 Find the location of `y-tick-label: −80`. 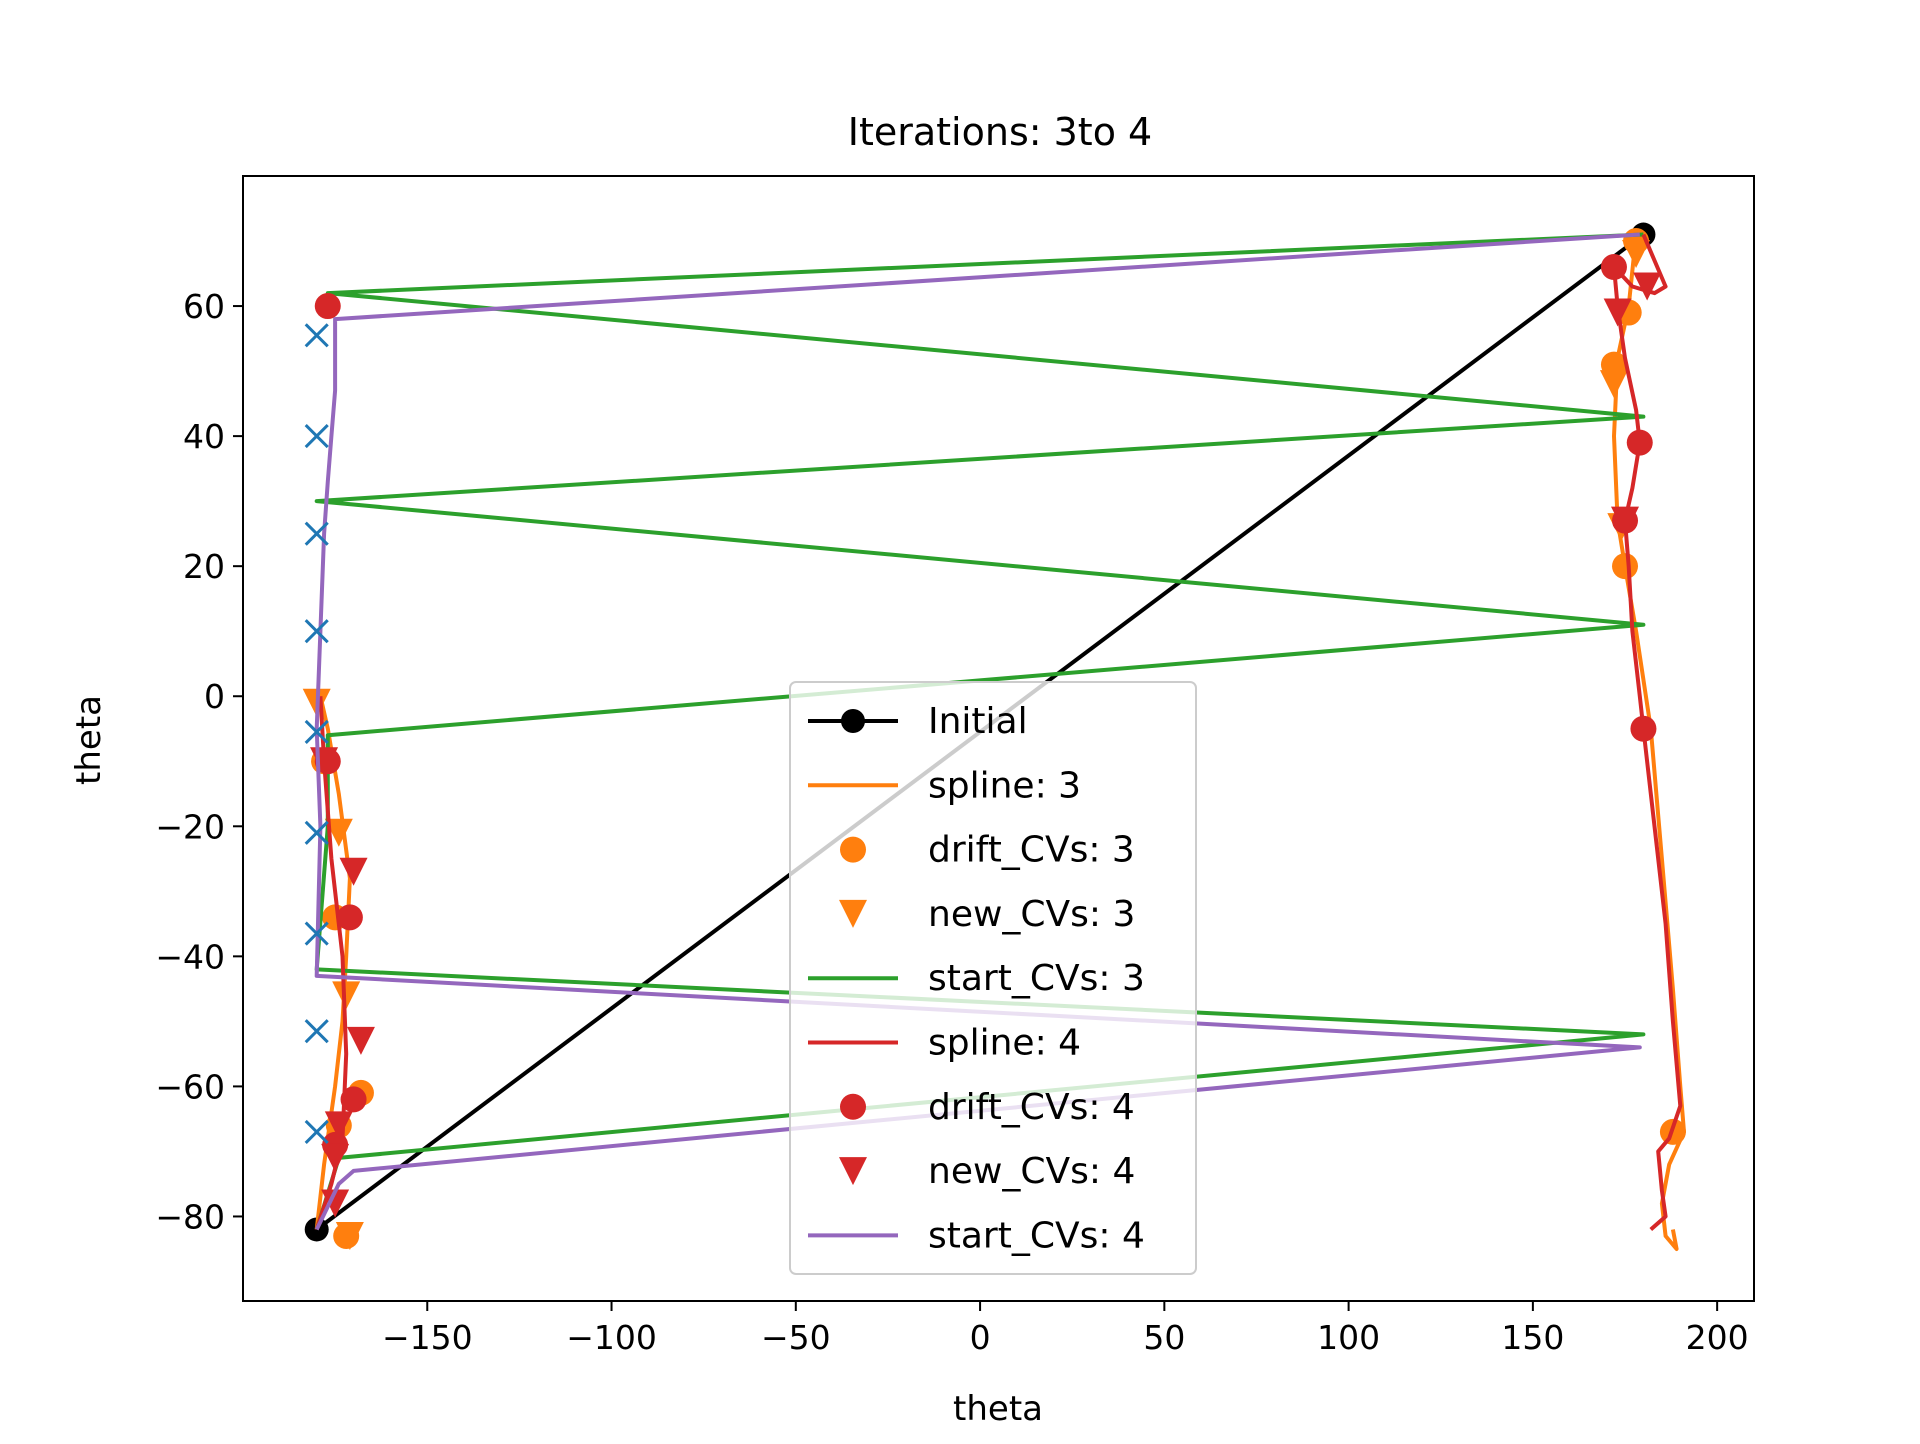

y-tick-label: −80 is located at coordinates (190, 1216).